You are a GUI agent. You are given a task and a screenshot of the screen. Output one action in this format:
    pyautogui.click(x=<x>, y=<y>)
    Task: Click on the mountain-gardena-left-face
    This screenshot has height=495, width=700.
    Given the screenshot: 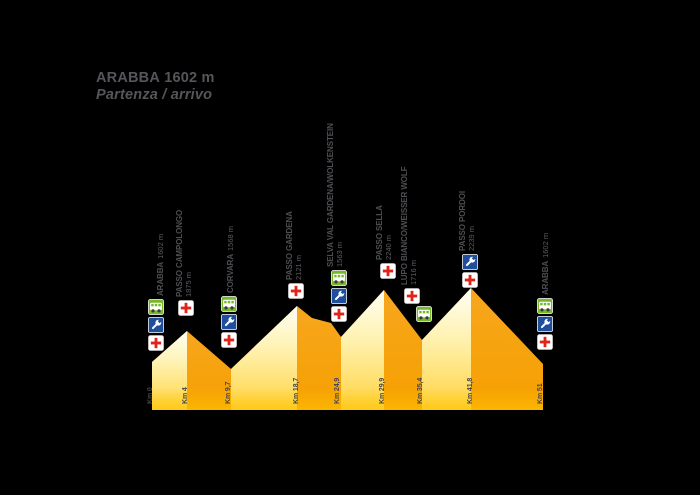 What is the action you would take?
    pyautogui.click(x=264, y=358)
    